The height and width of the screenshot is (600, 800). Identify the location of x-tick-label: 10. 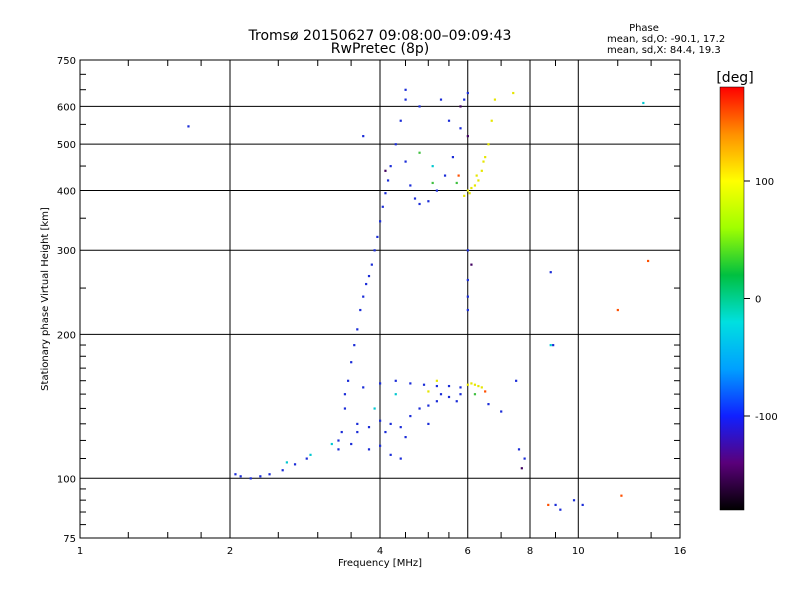
(578, 551).